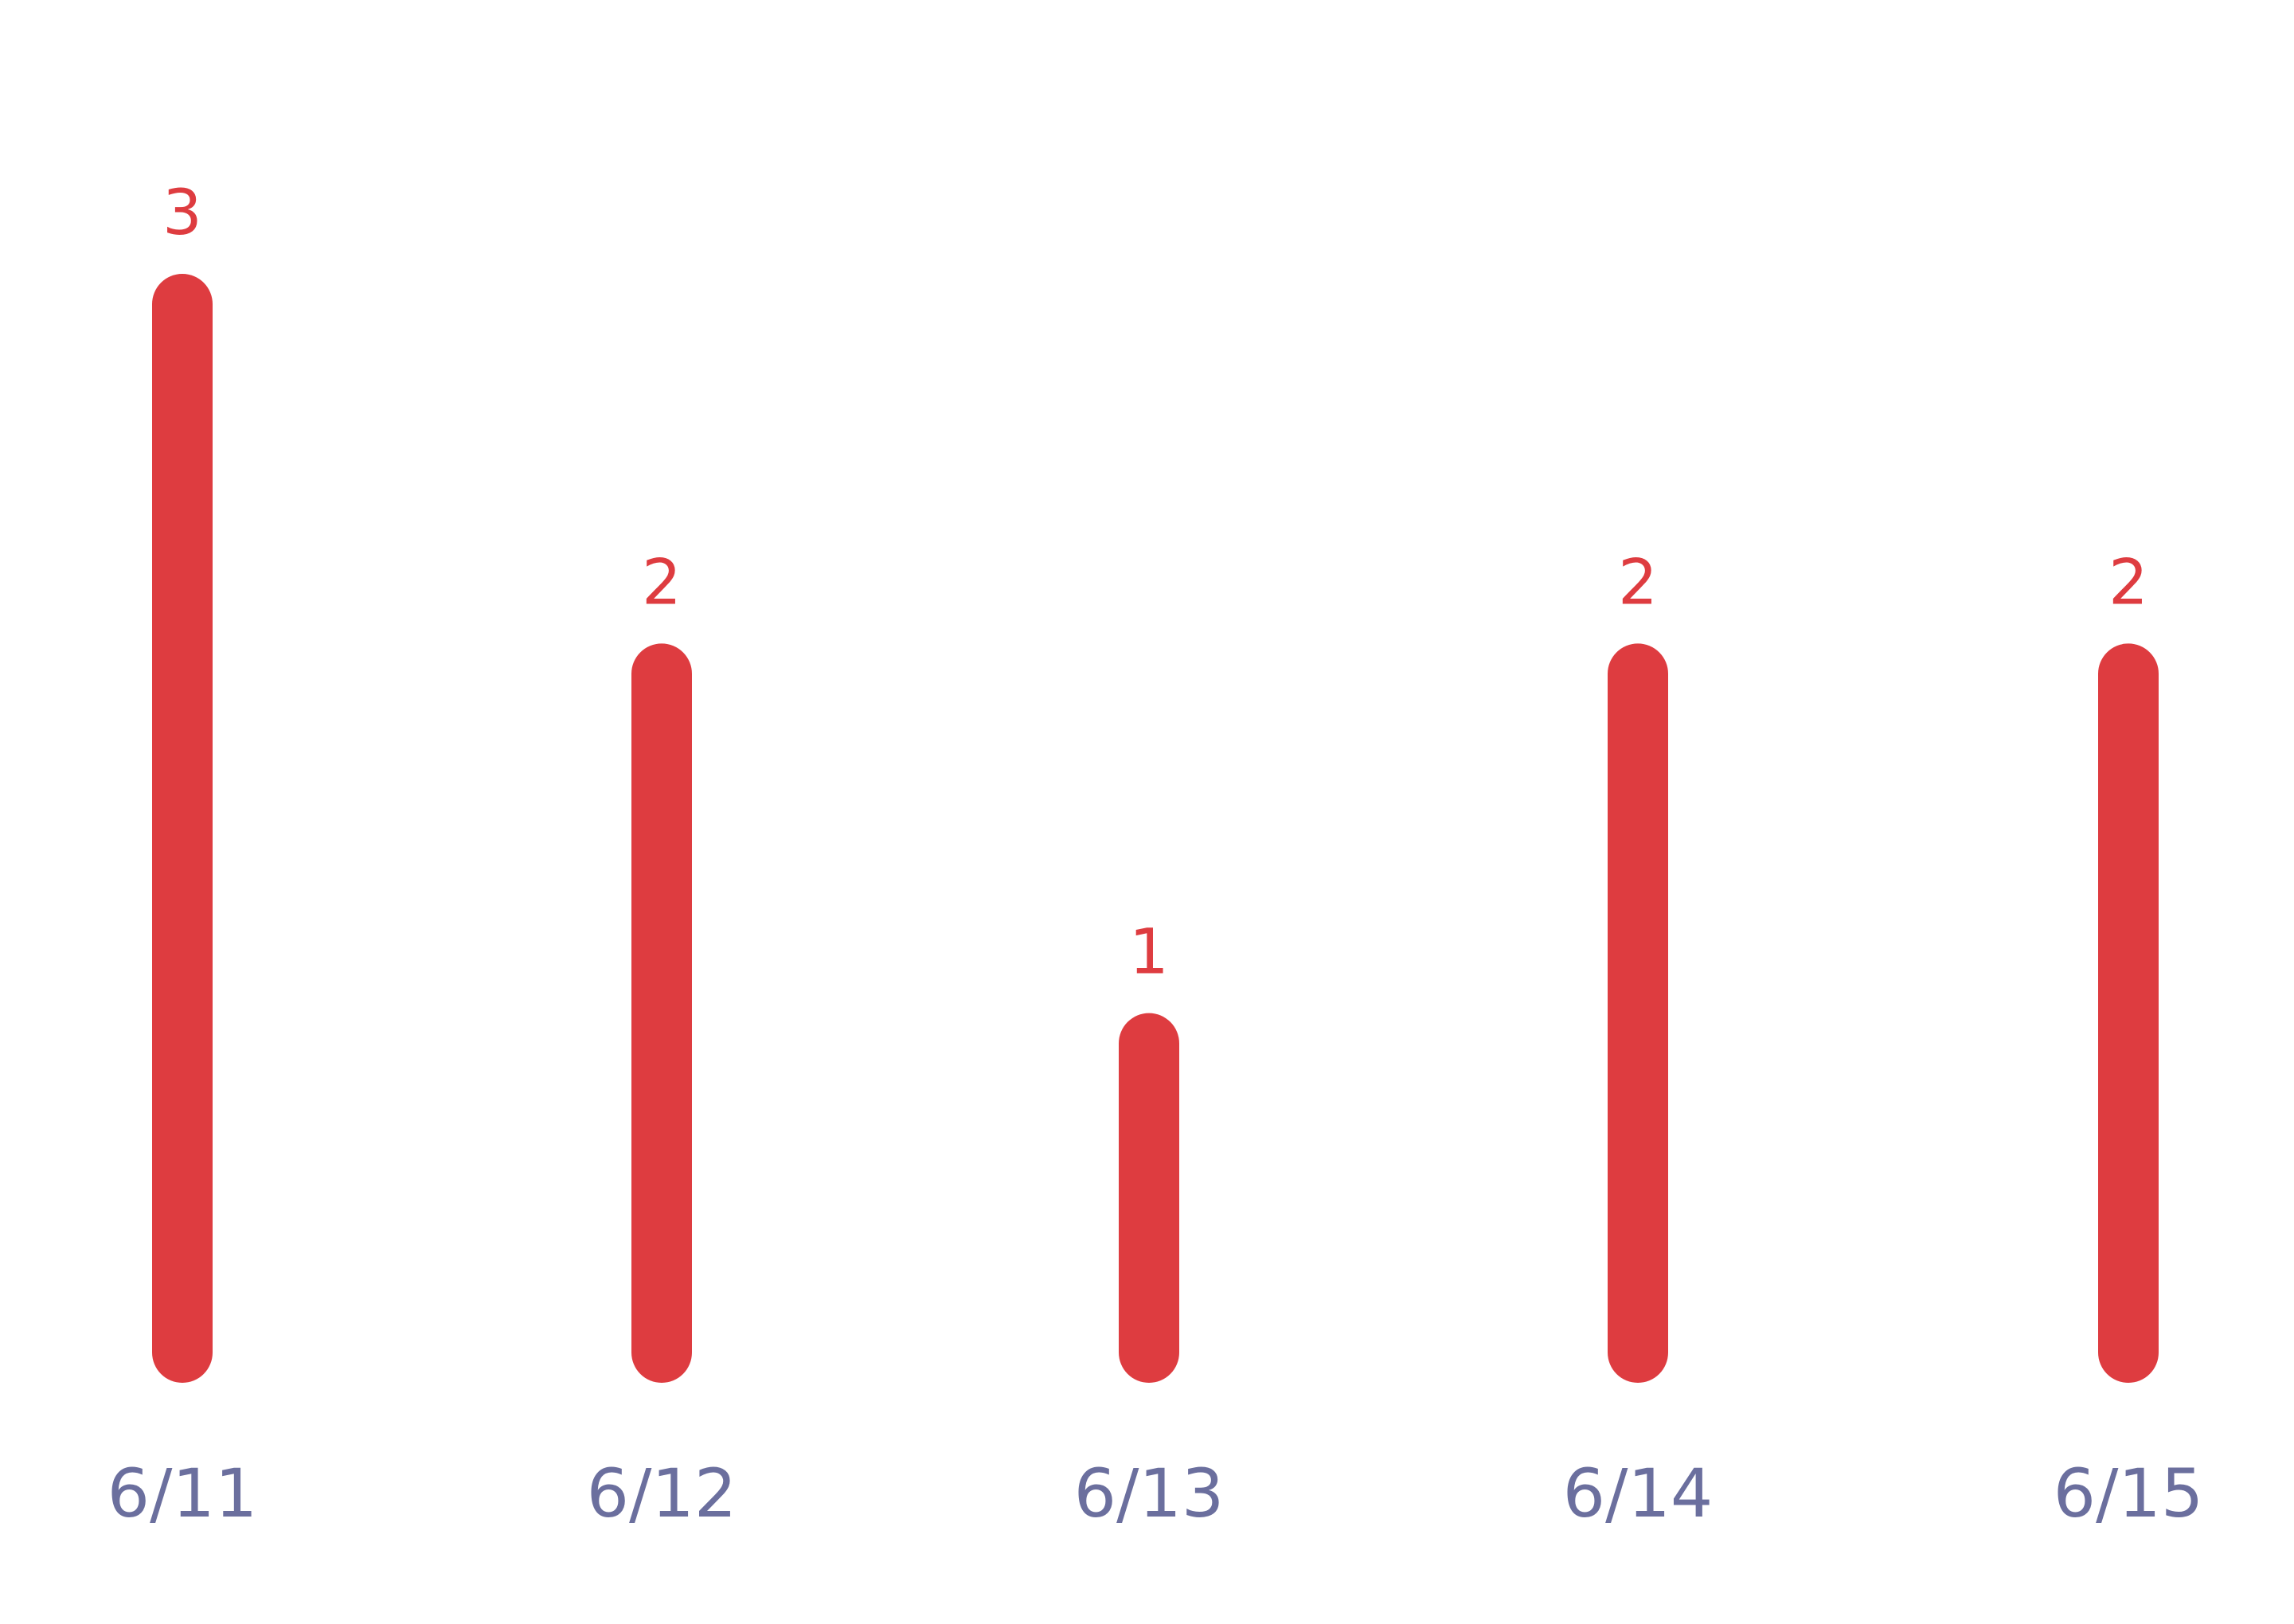 The image size is (2294, 1624). What do you see at coordinates (2128, 583) in the screenshot?
I see `data-label-6-15: 2` at bounding box center [2128, 583].